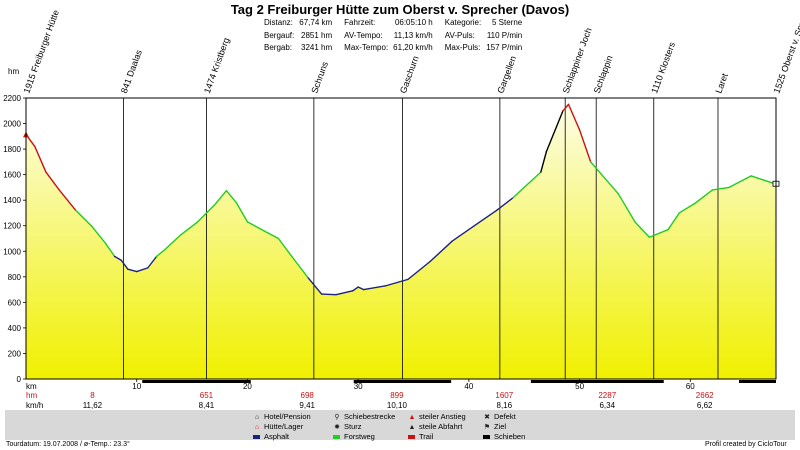 The height and width of the screenshot is (450, 800). Describe the element at coordinates (12, 200) in the screenshot. I see `y-tick-label: 1400` at that location.